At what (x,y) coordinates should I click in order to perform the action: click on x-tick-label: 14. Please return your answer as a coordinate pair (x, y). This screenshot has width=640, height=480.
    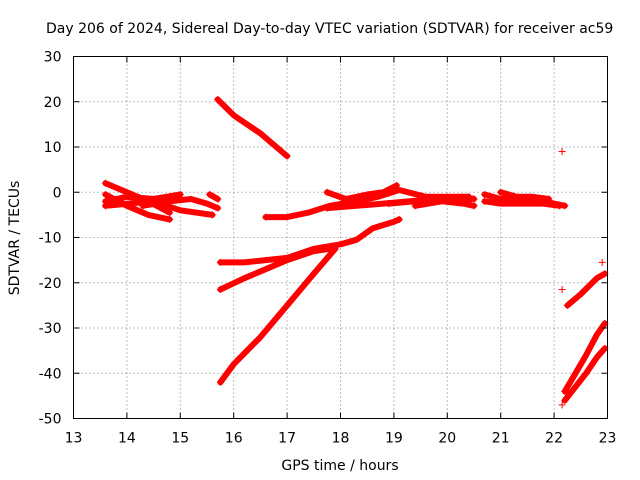
    Looking at the image, I should click on (127, 439).